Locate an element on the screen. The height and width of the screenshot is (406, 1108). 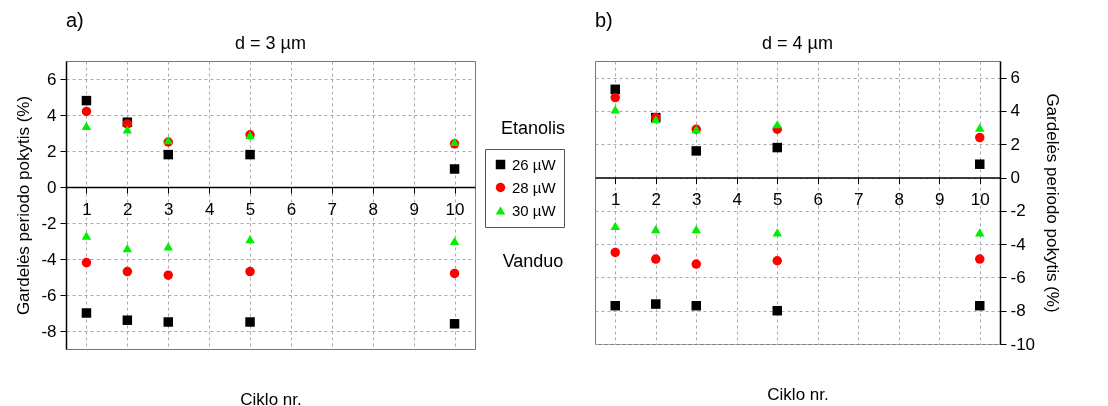
text: a) is located at coordinates (75, 20).